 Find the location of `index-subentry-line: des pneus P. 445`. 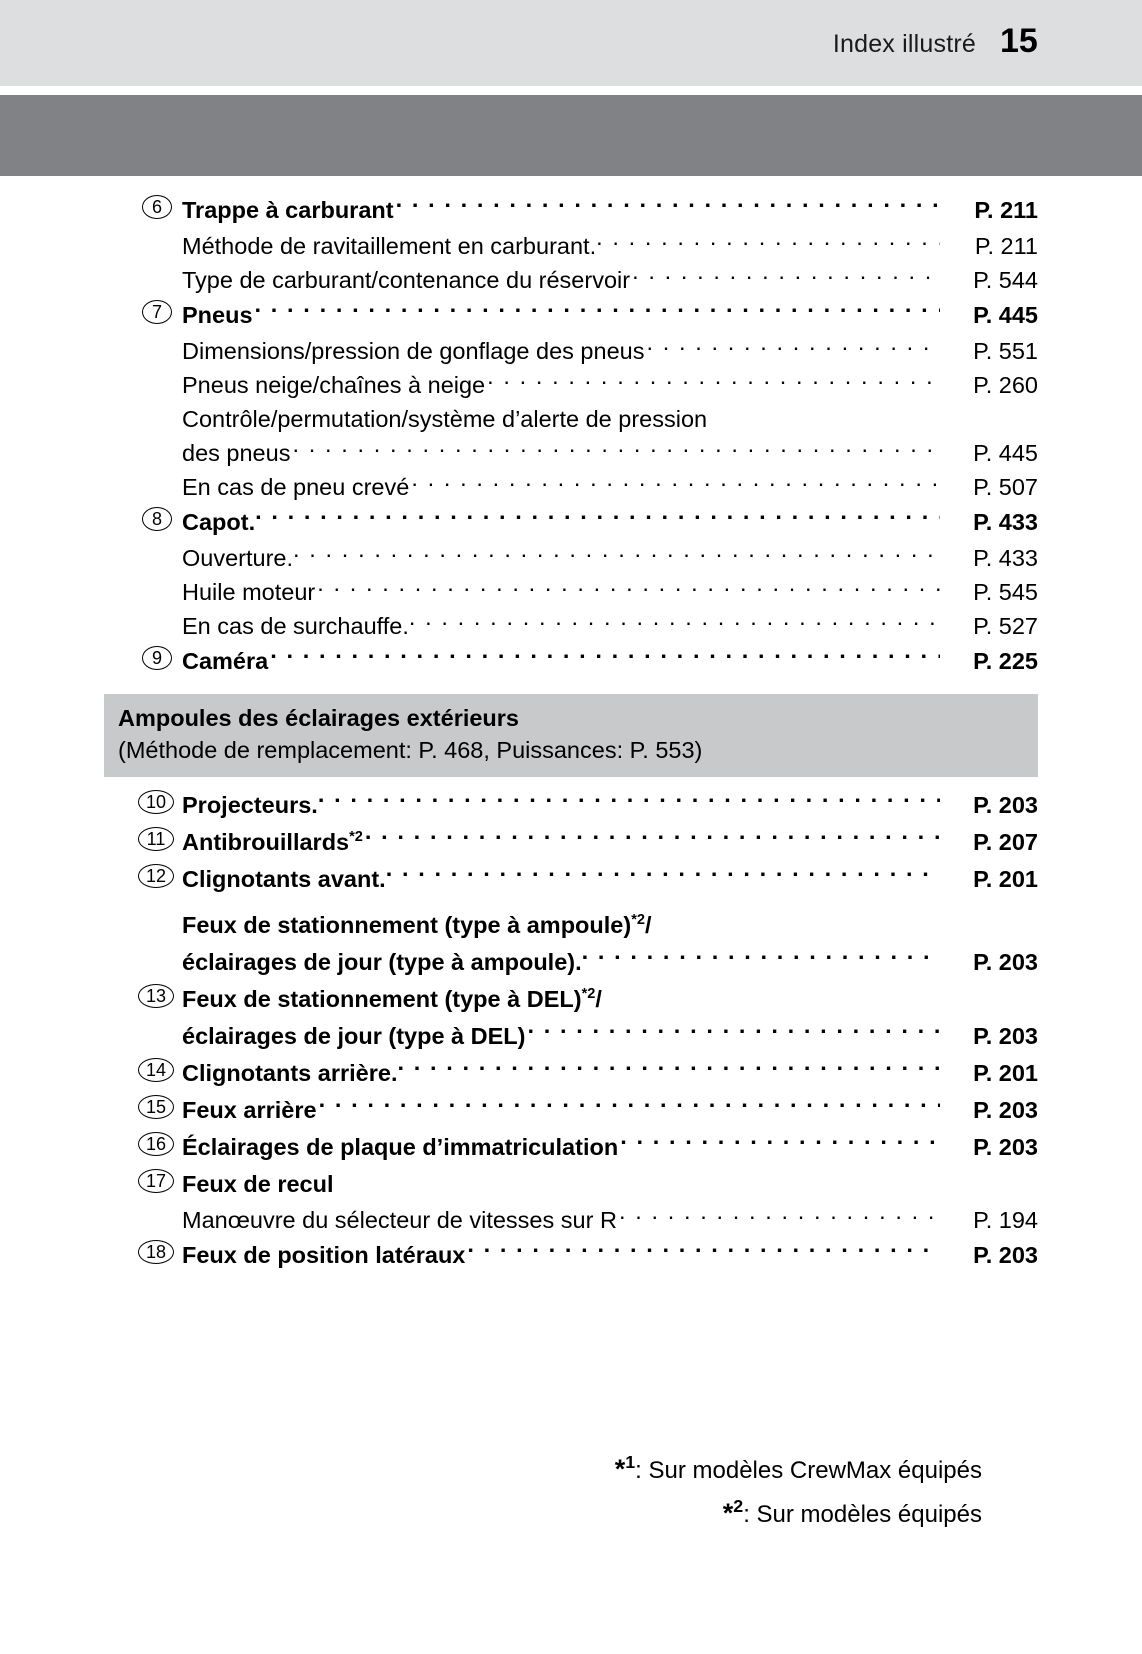

index-subentry-line: des pneus P. 445 is located at coordinates (610, 453).